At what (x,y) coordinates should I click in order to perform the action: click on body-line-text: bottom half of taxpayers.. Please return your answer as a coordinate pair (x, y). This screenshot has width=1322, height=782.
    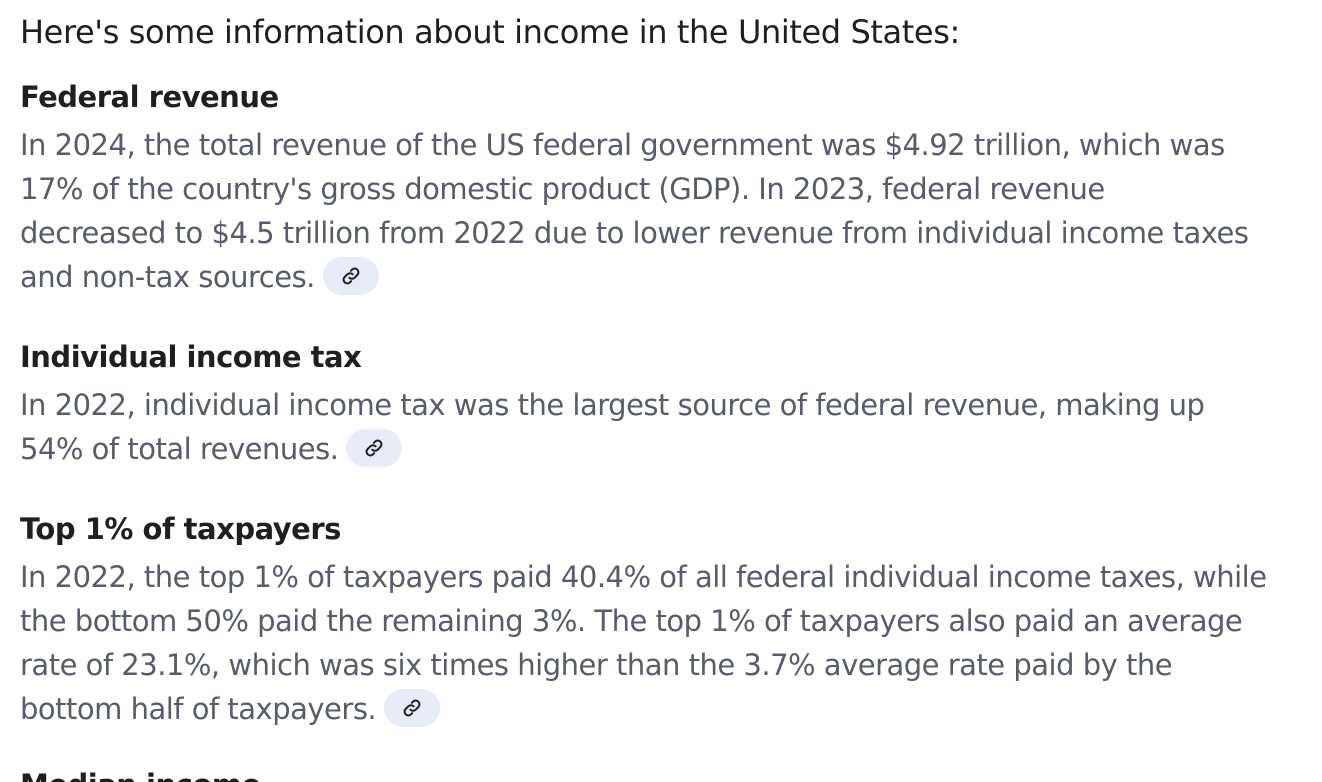
    Looking at the image, I should click on (198, 709).